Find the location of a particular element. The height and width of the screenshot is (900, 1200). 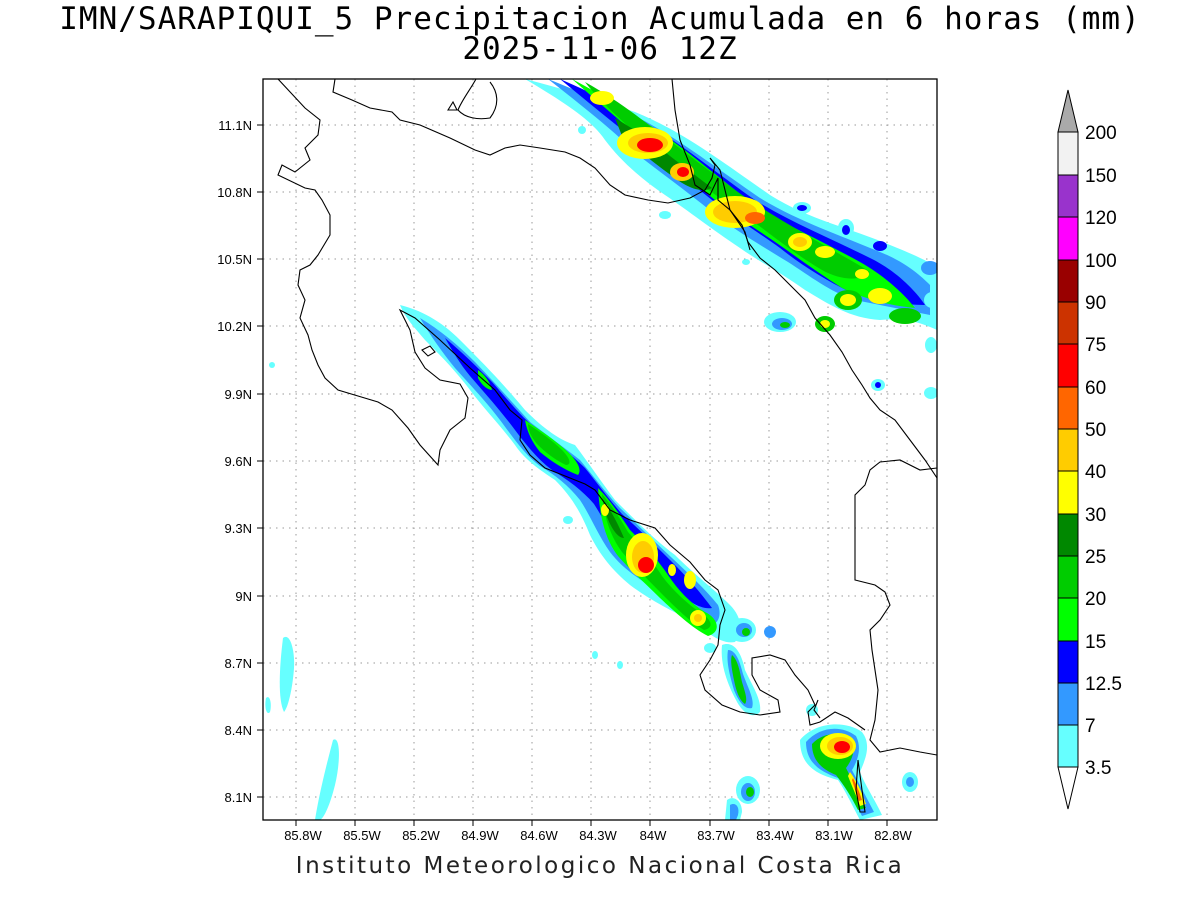

colorbar-label: 90 is located at coordinates (1095, 303).